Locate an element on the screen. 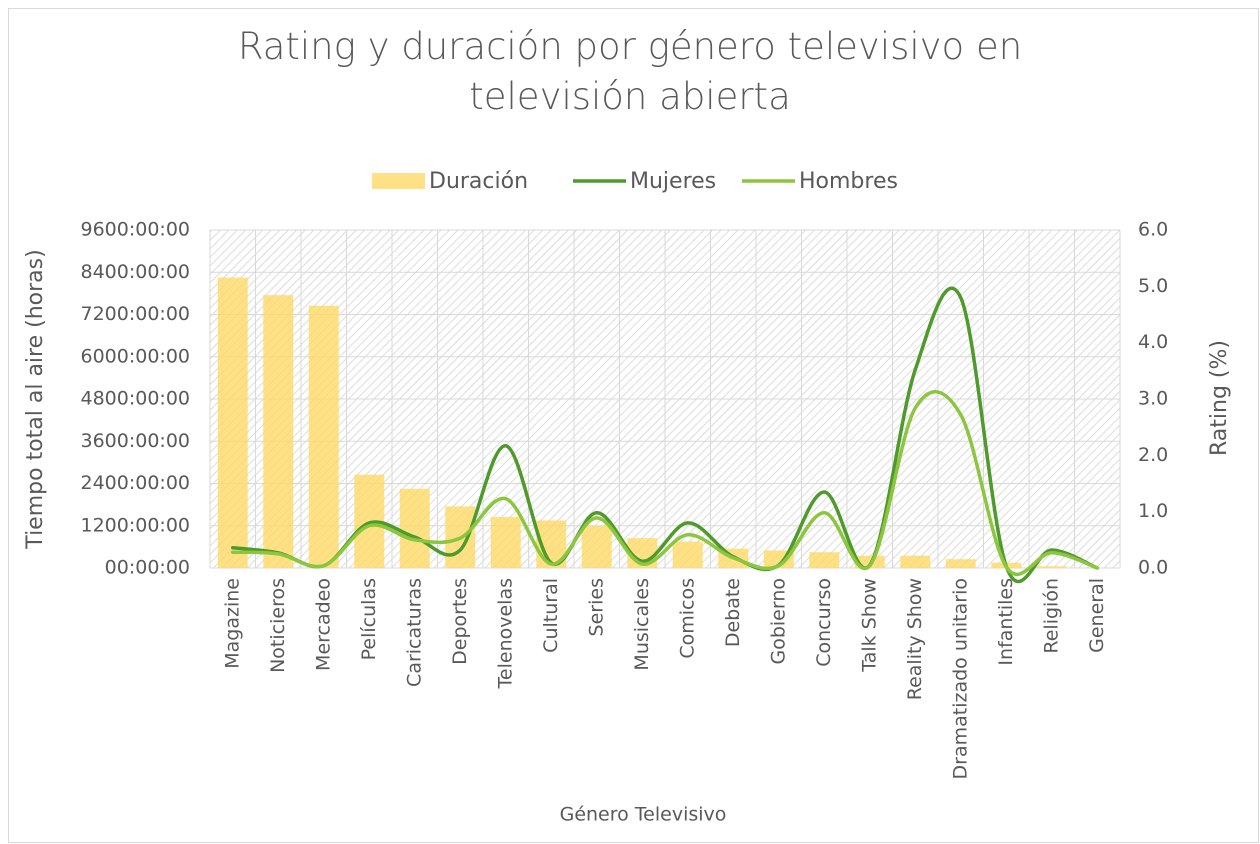  y-tick-label: 4800:00:00 is located at coordinates (135, 399).